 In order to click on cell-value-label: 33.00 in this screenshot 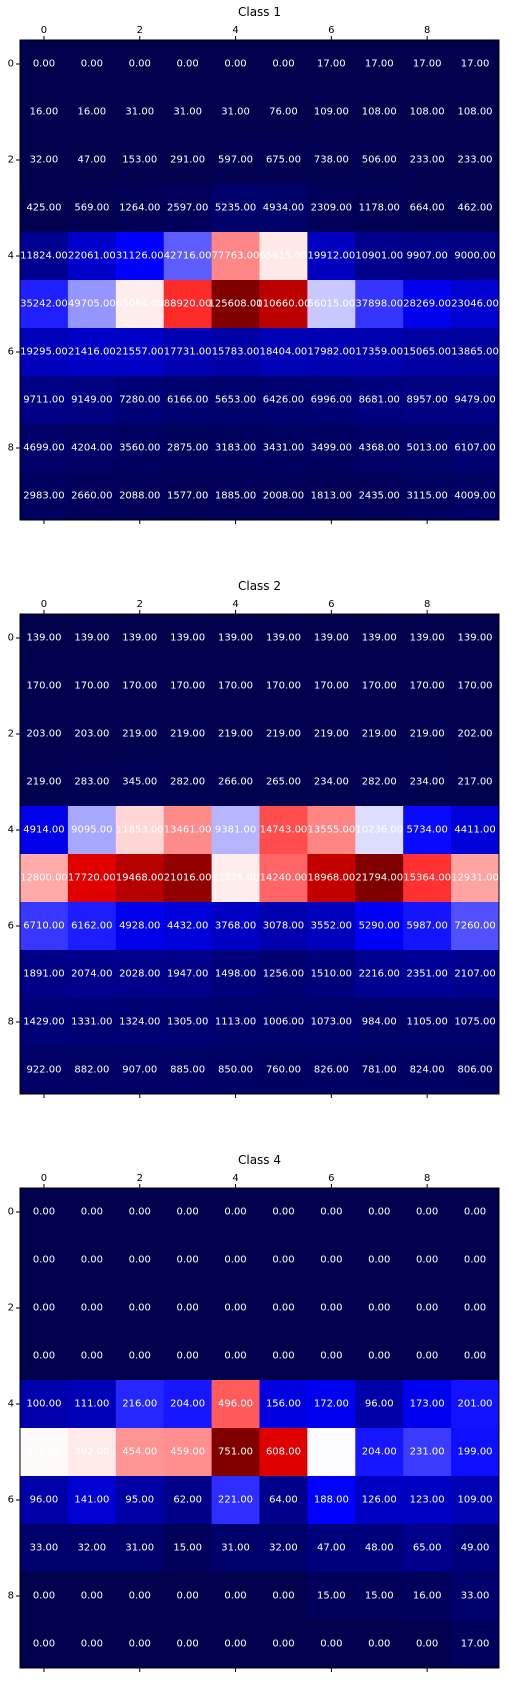, I will do `click(44, 1548)`.